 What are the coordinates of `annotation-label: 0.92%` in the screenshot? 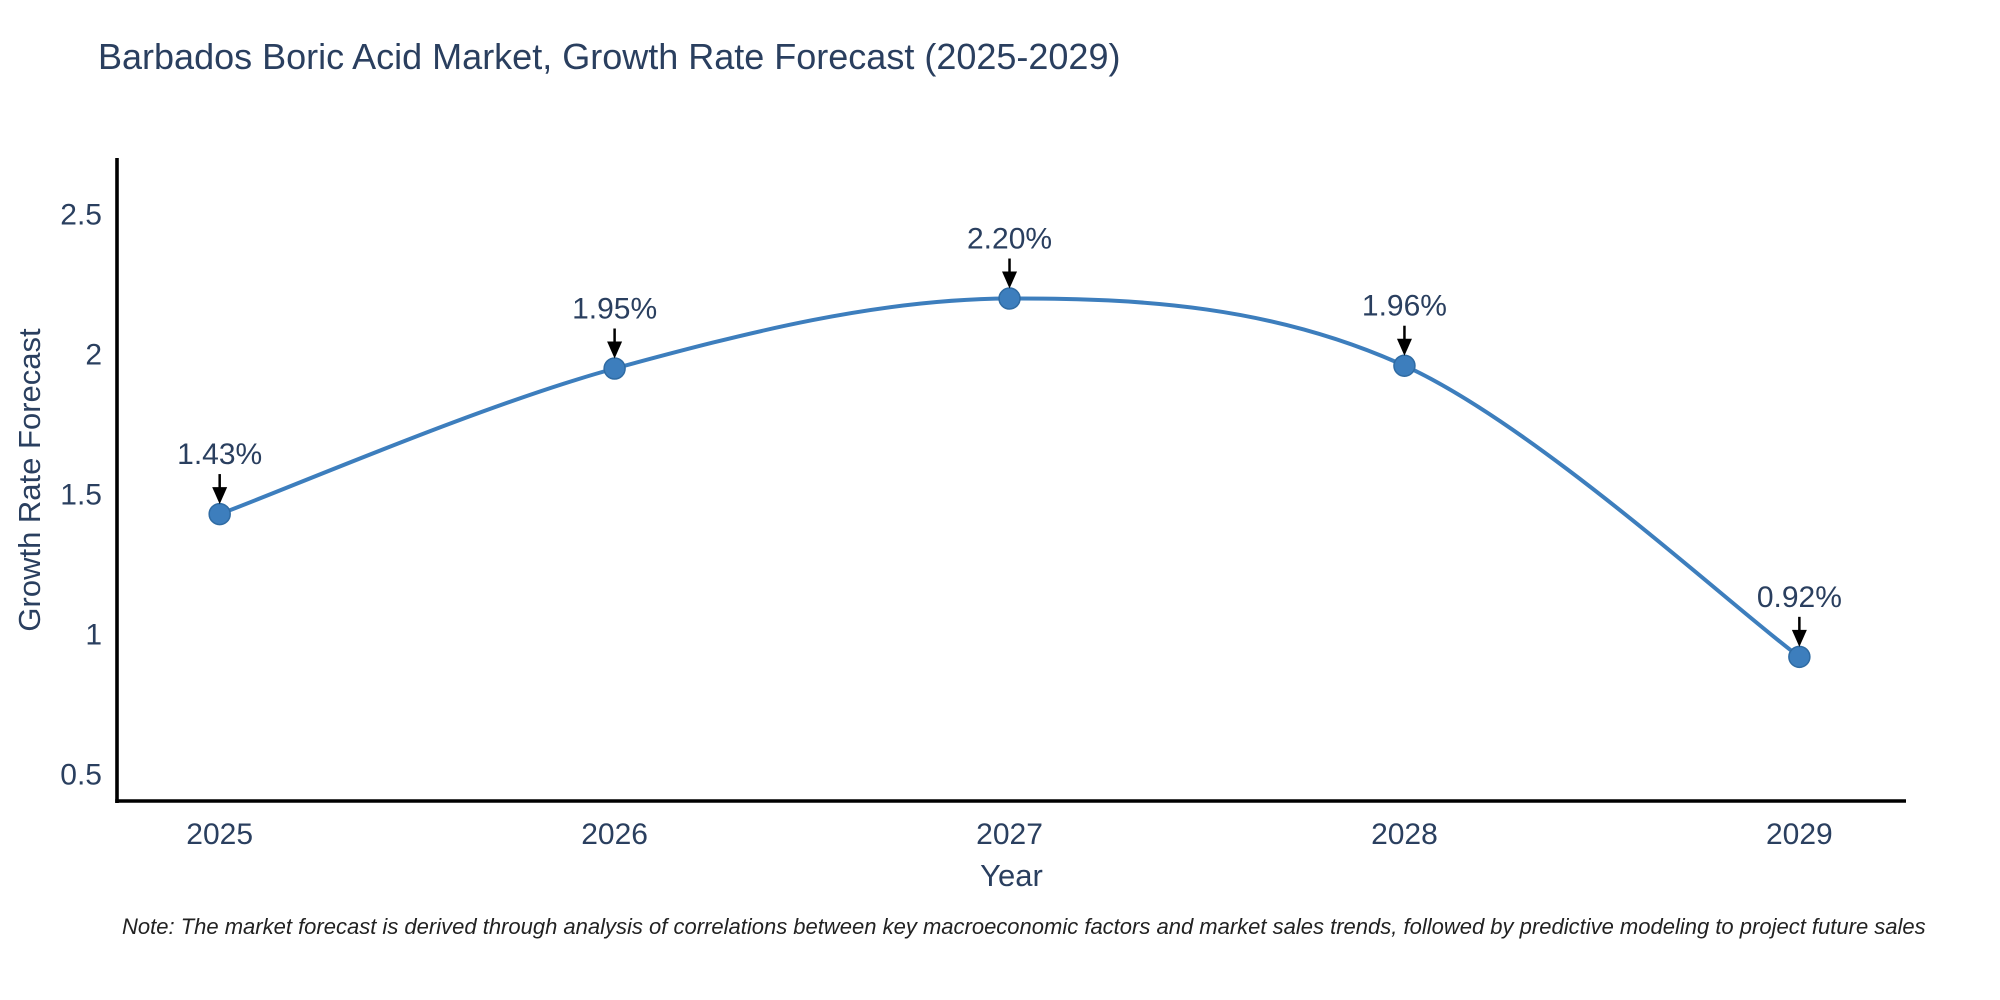 It's located at (1799, 597).